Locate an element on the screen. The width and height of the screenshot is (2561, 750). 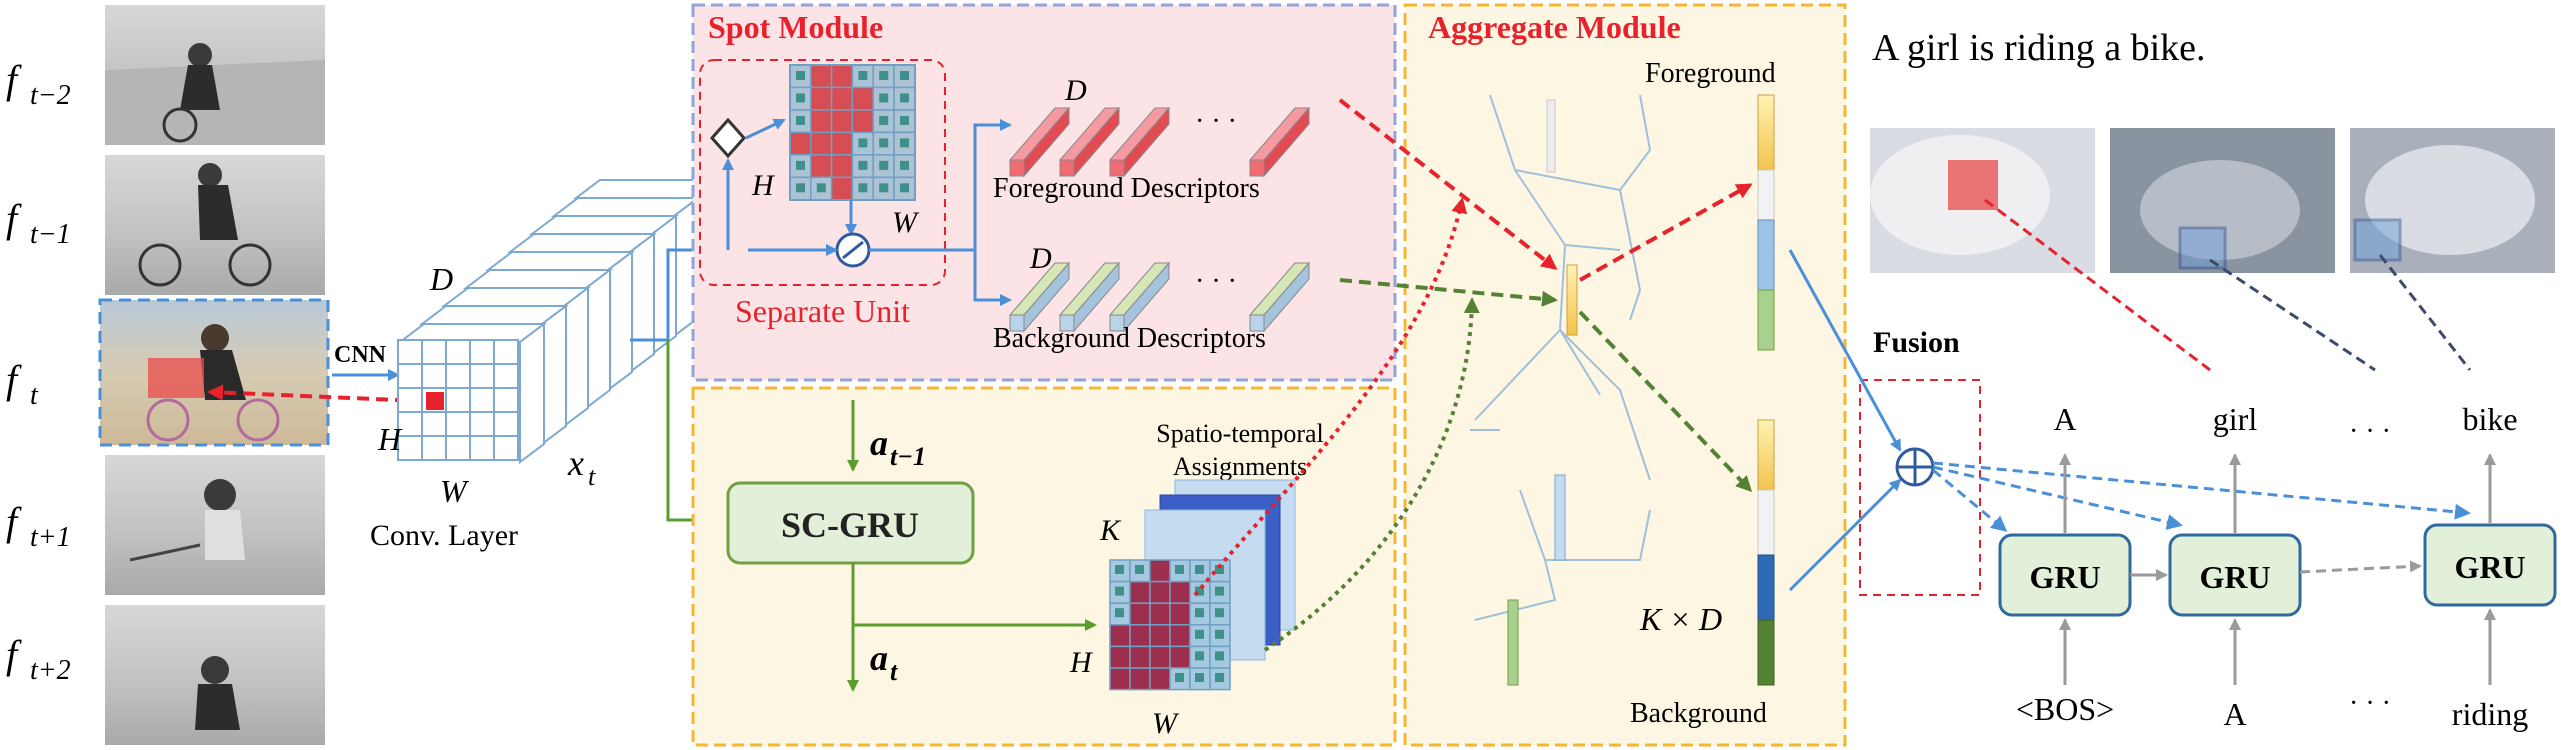
svg-text: x is located at coordinates (575, 463).